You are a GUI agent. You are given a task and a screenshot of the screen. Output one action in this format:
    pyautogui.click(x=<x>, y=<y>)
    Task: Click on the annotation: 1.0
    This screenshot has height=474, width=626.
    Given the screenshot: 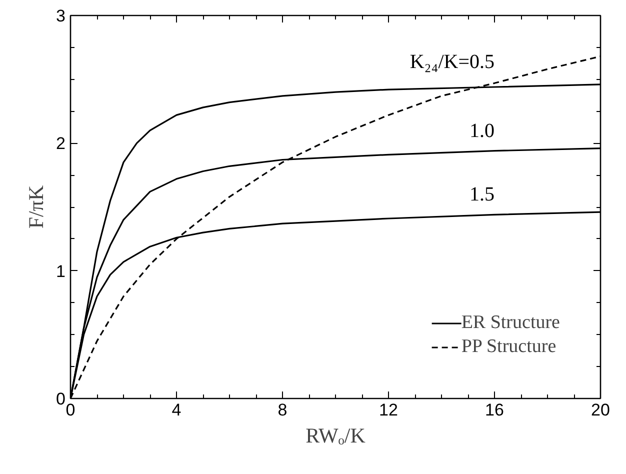 What is the action you would take?
    pyautogui.click(x=482, y=131)
    